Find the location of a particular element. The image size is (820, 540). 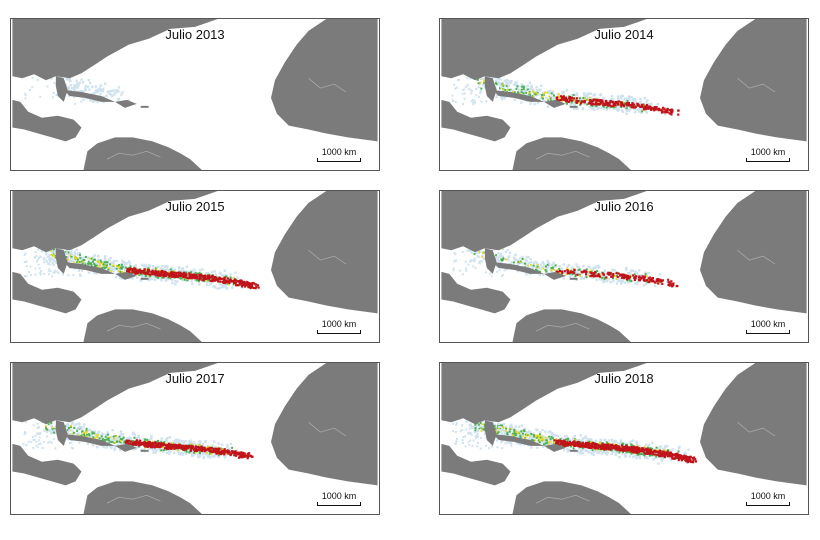

panel-julio-2018: Julio 2018 1000 km is located at coordinates (624, 438).